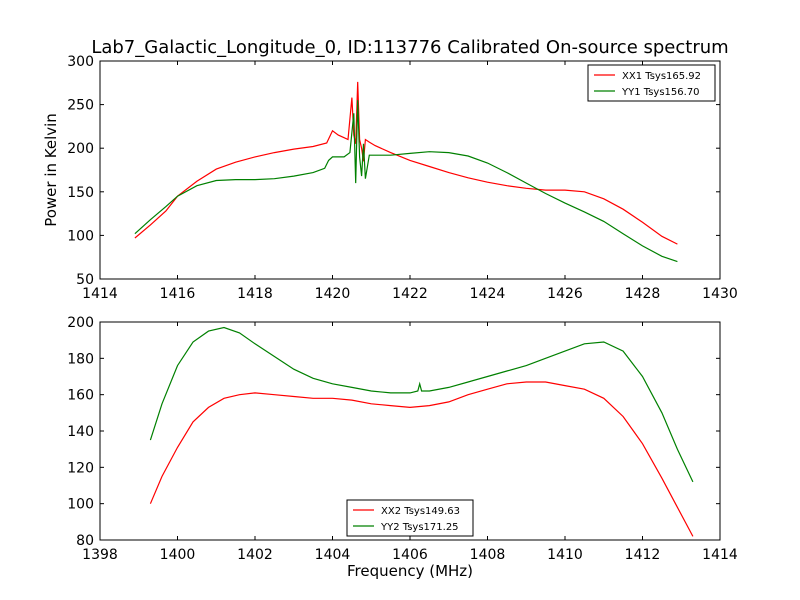 The width and height of the screenshot is (800, 600). Describe the element at coordinates (85, 280) in the screenshot. I see `y-tick-label: 50` at that location.